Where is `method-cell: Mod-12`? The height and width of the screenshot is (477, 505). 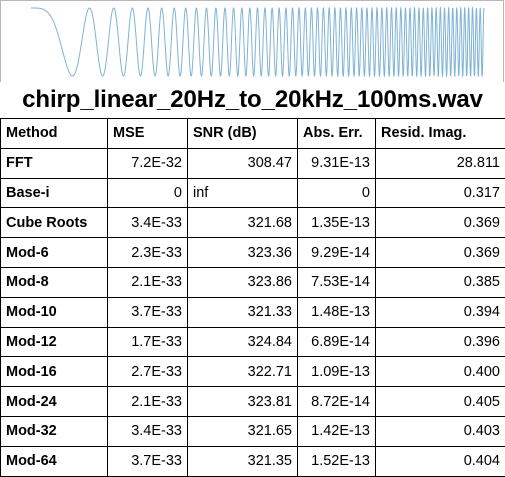 method-cell: Mod-12 is located at coordinates (54, 342).